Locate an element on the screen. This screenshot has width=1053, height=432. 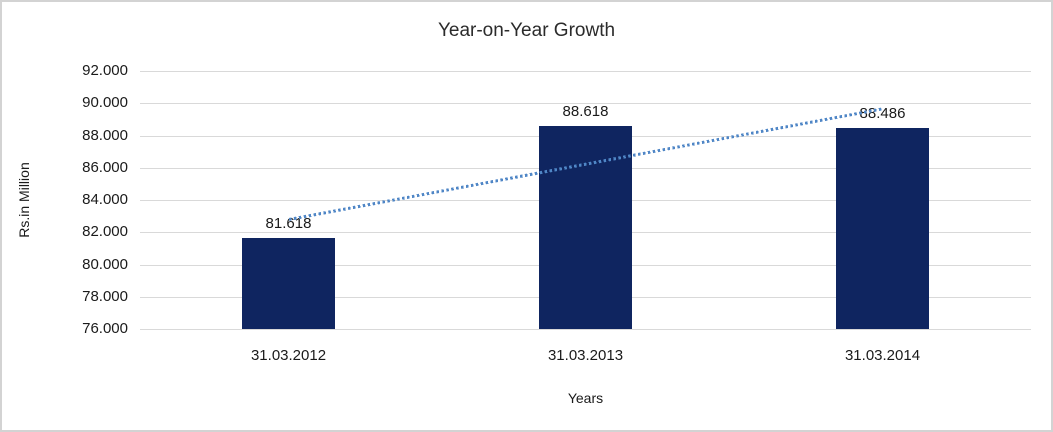
y-tick-label: 84.000 is located at coordinates (105, 199).